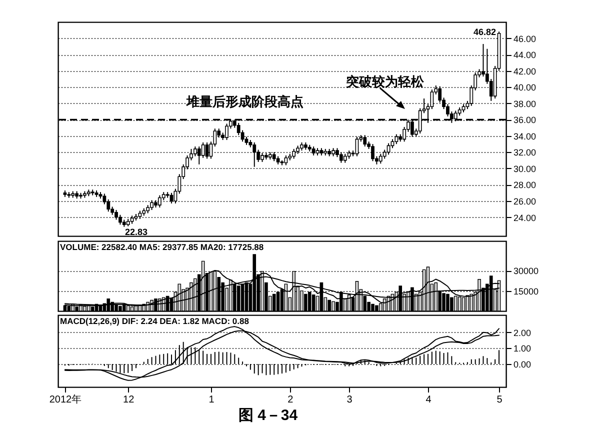 The image size is (600, 438). I want to click on x-tick-label: 4, so click(429, 400).